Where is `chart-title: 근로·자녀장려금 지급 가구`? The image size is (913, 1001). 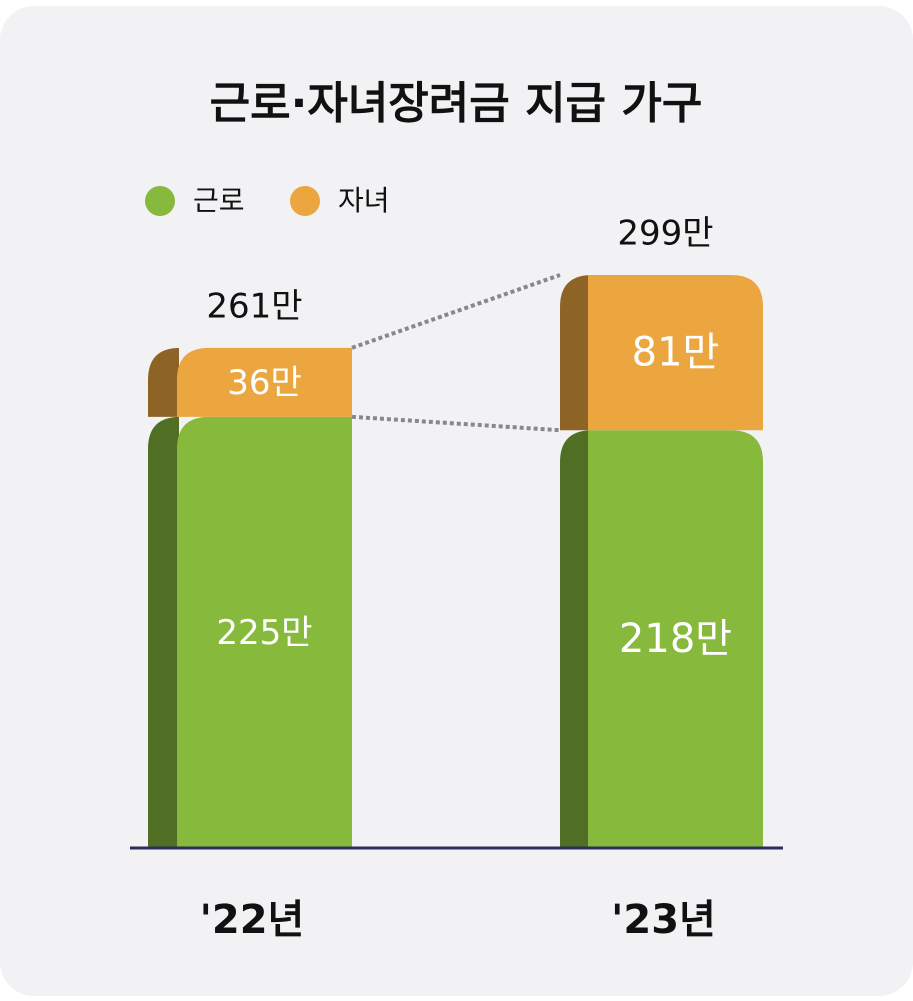 chart-title: 근로·자녀장려금 지급 가구 is located at coordinates (456, 103).